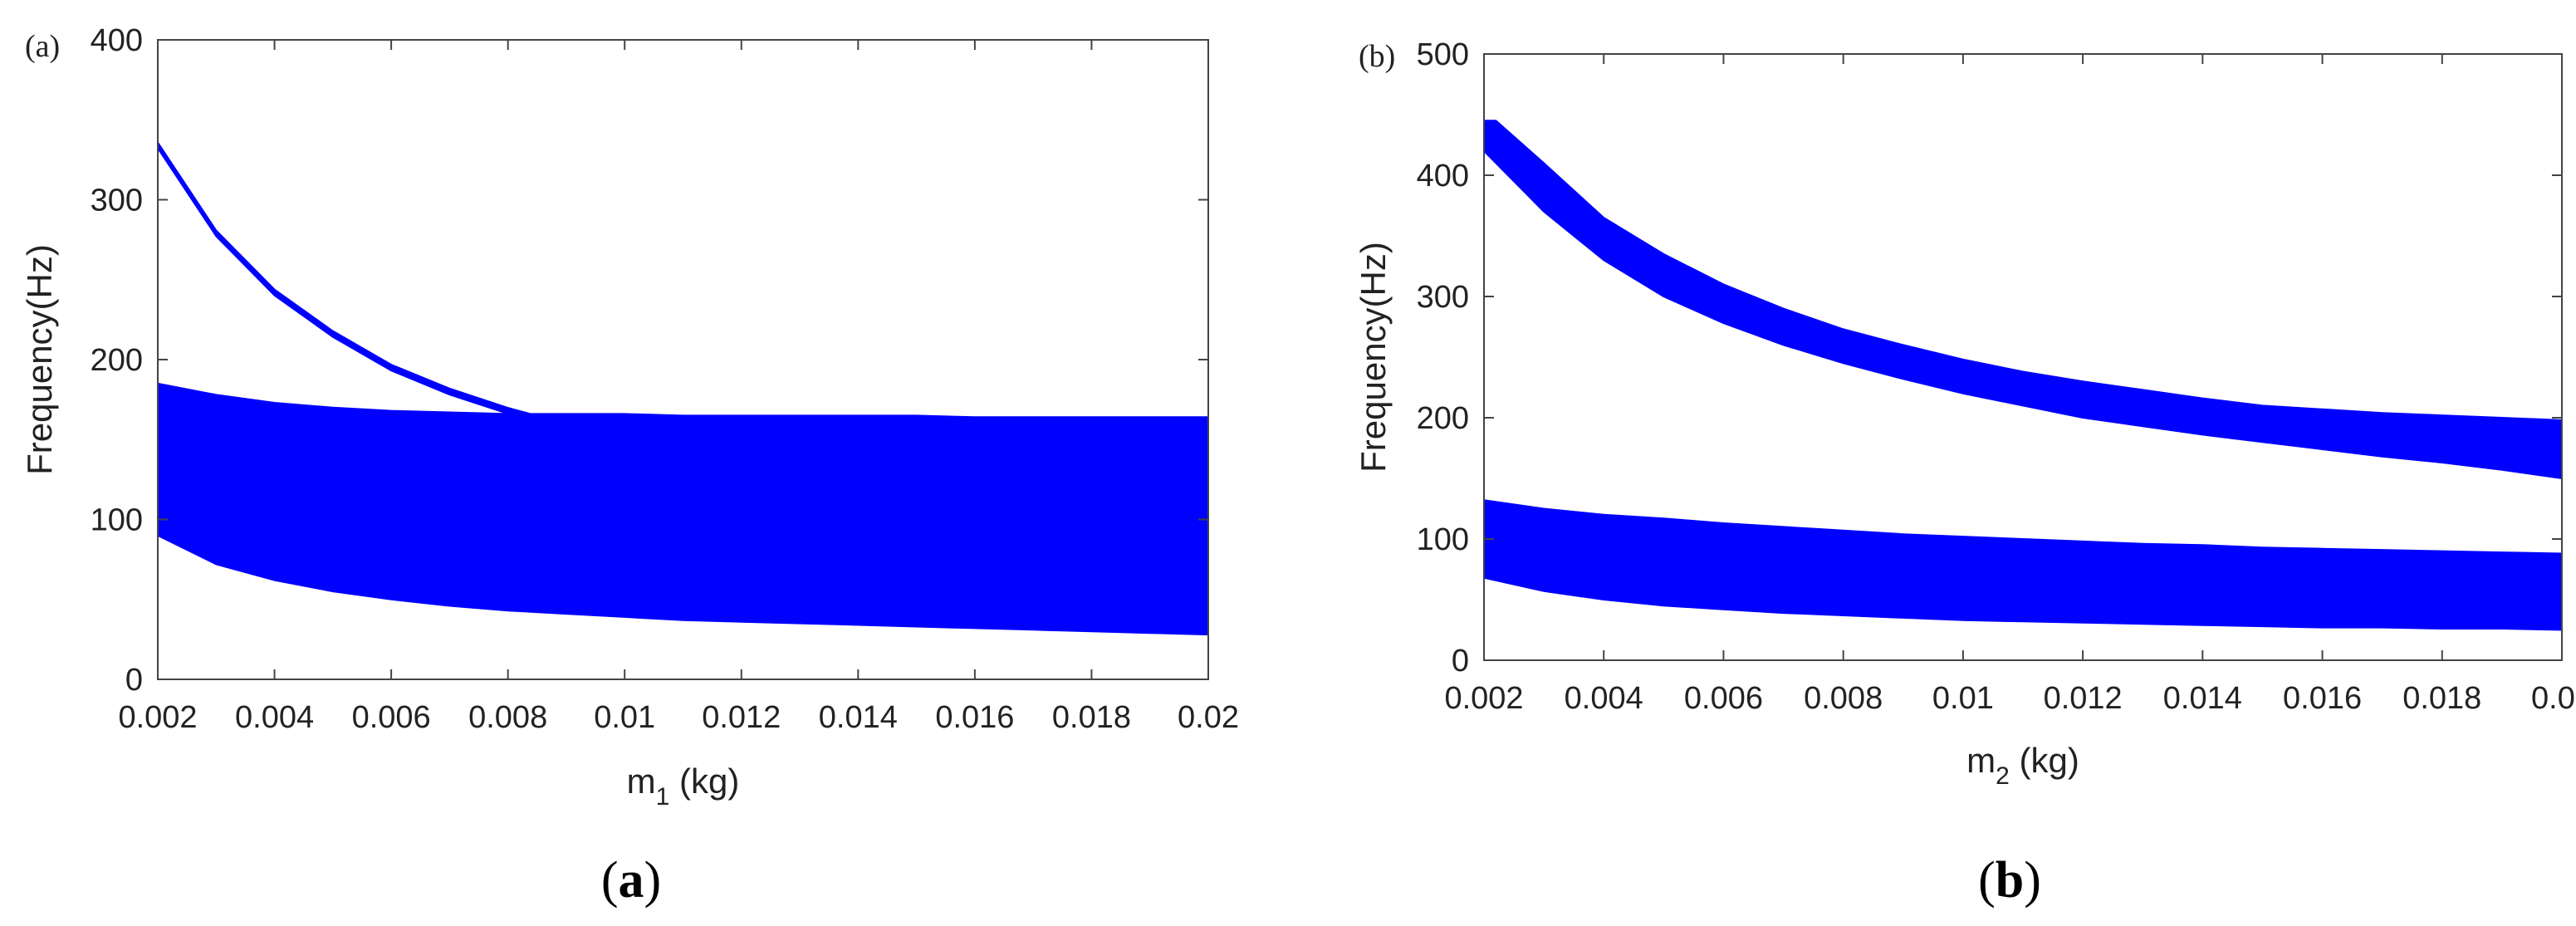  I want to click on caption-letter: b, so click(2010, 880).